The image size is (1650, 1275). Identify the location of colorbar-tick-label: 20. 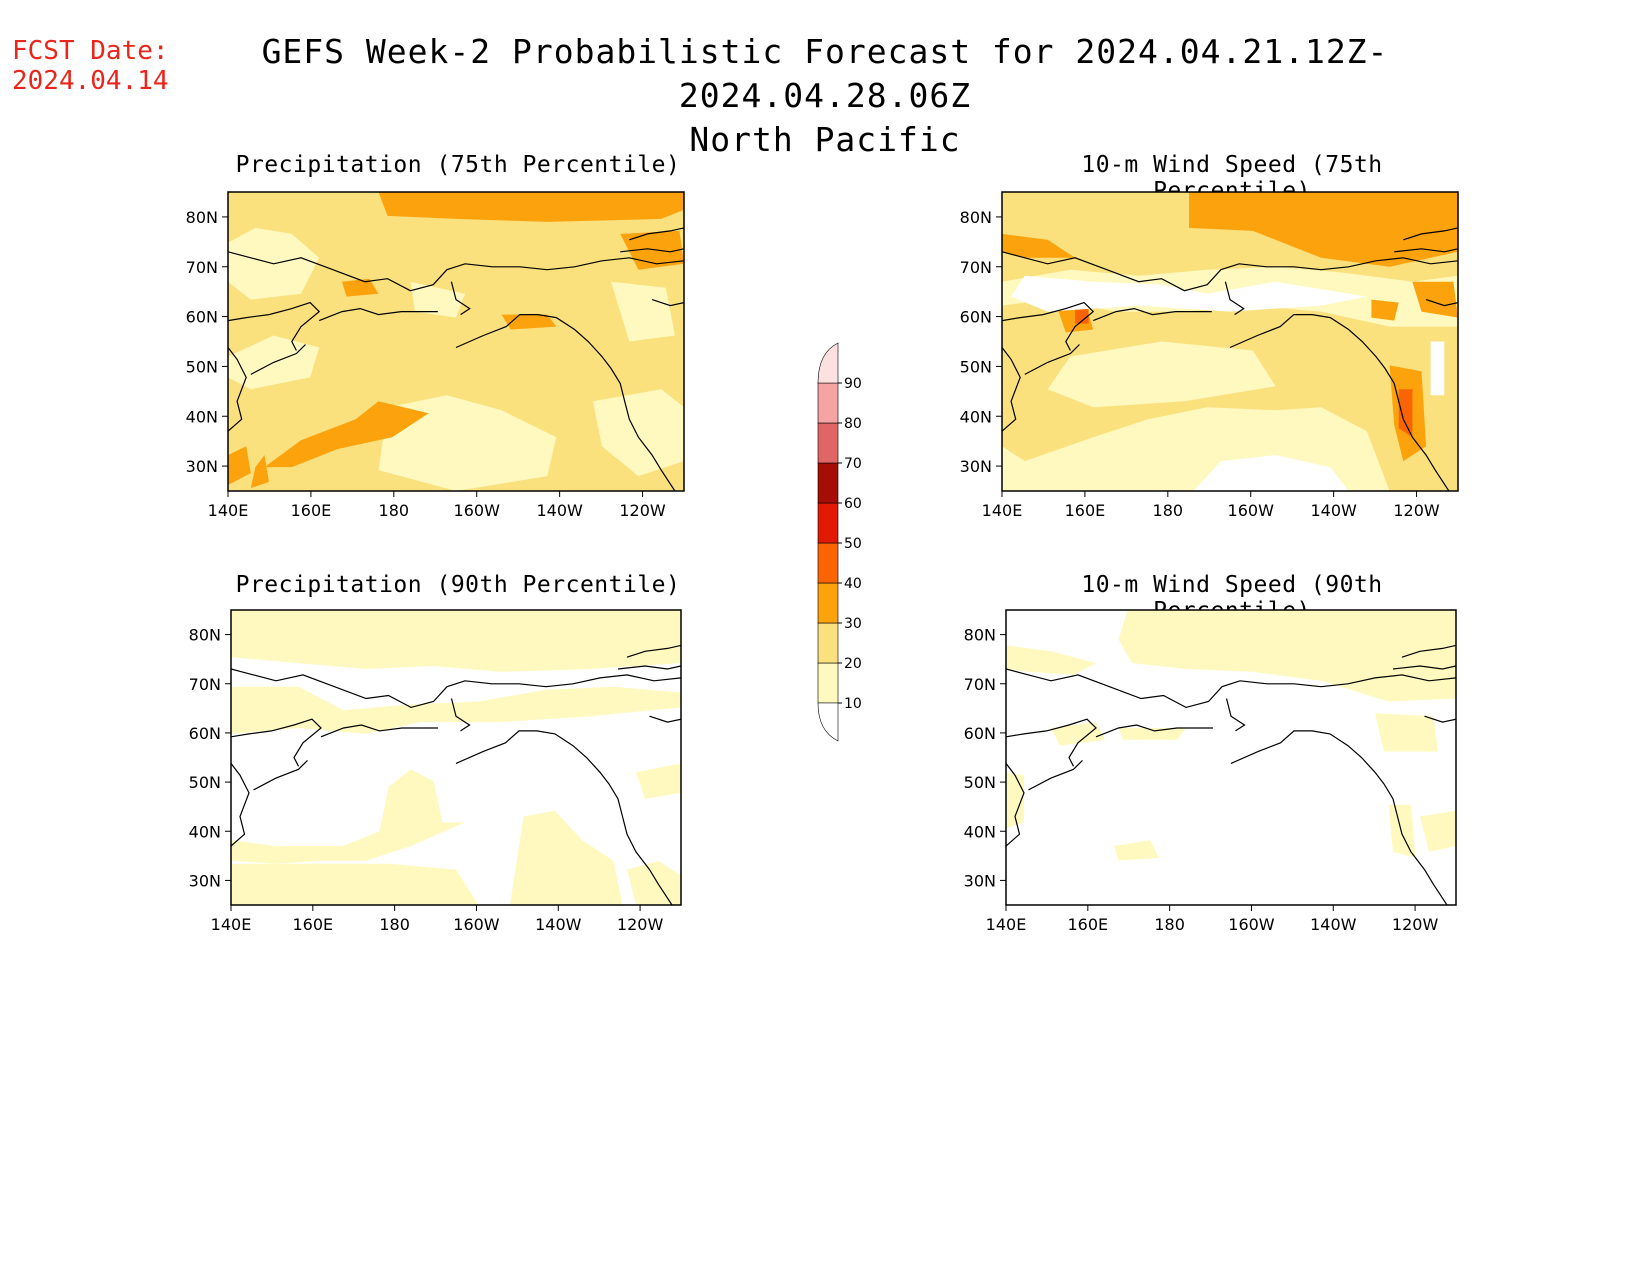
(853, 664).